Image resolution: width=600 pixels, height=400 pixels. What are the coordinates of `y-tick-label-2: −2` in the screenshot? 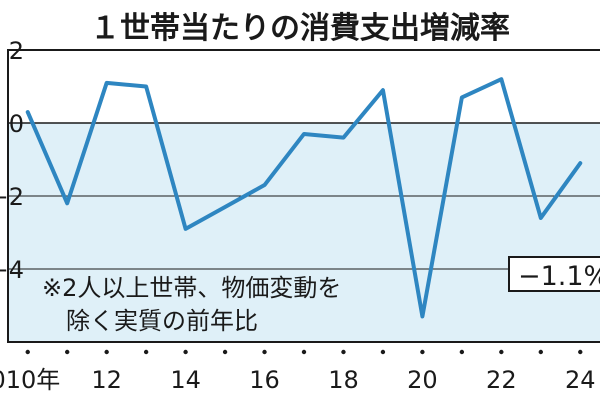 It's located at (12, 197).